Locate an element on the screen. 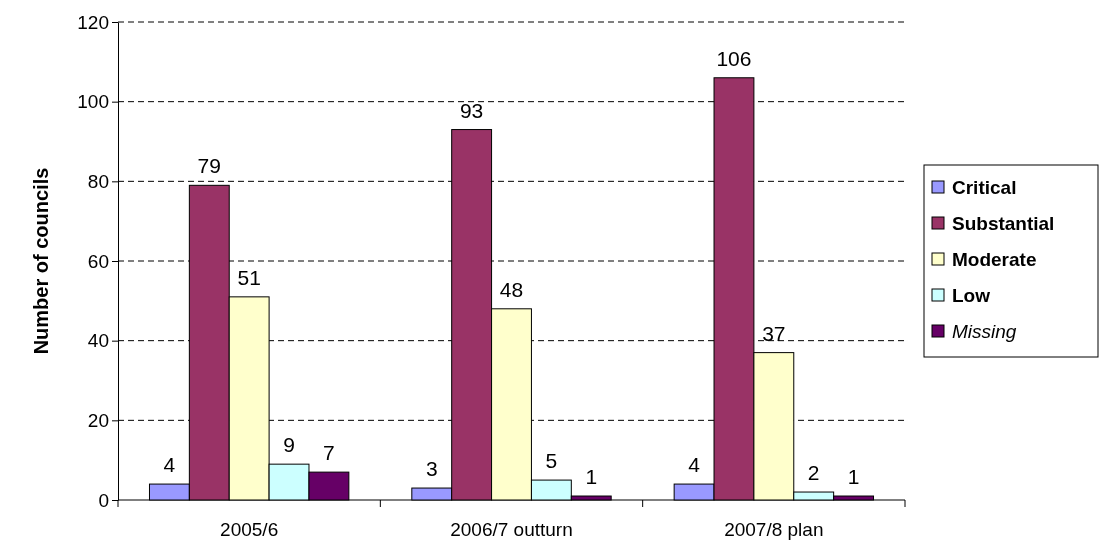 The height and width of the screenshot is (557, 1100). legend-label: Substantial is located at coordinates (1003, 223).